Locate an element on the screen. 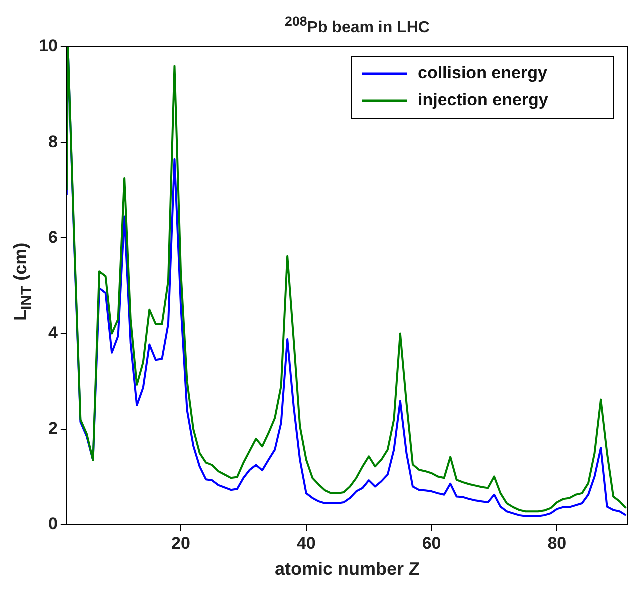  x-tick-label: 60 is located at coordinates (432, 543).